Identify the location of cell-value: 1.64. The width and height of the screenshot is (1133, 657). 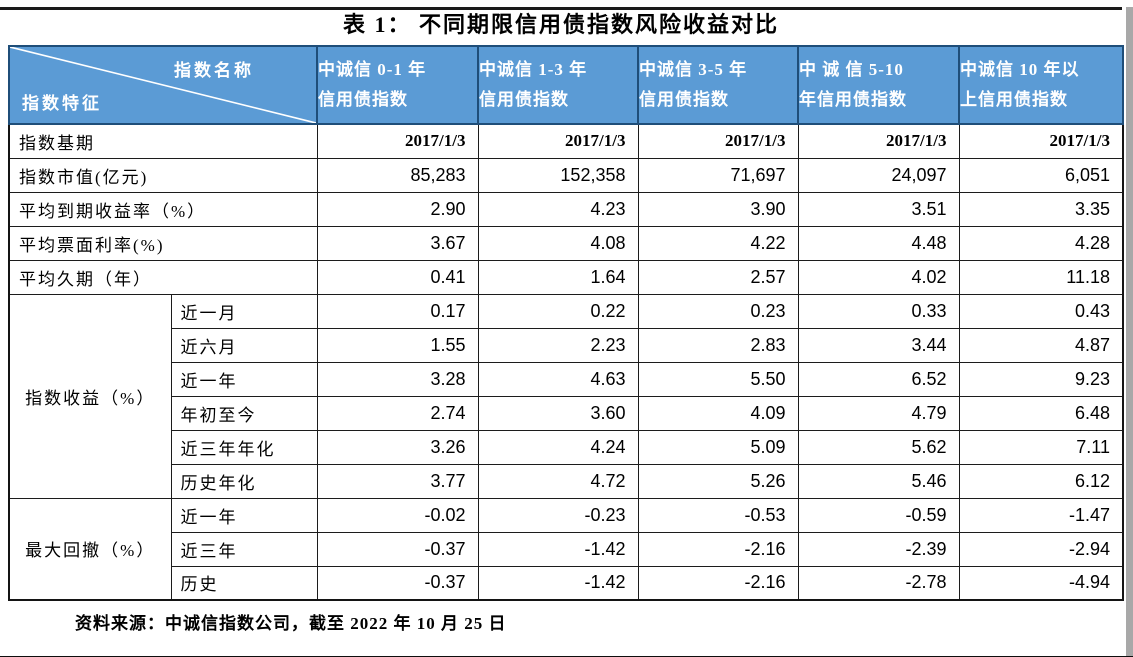
(558, 277).